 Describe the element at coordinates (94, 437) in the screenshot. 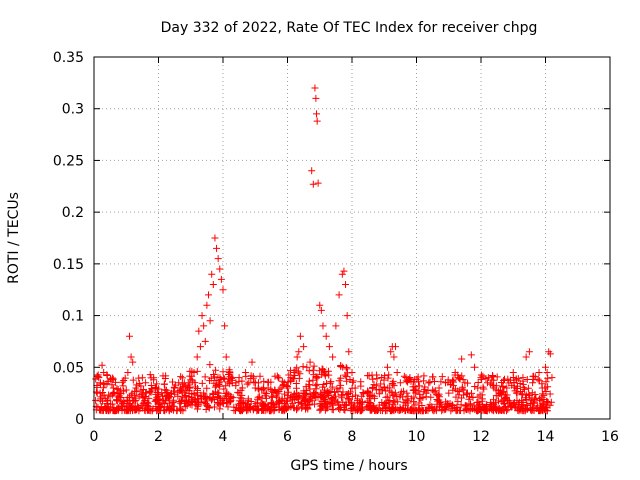

I see `x-tick-label: 0` at that location.